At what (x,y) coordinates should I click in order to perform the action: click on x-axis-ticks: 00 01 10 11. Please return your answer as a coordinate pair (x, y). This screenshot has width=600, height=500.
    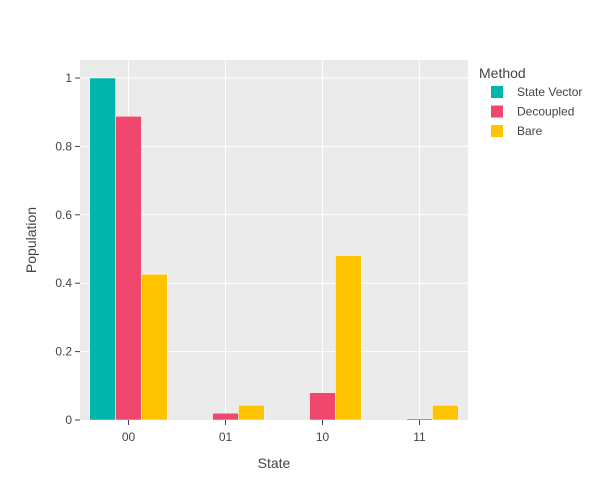
    Looking at the image, I should click on (274, 432).